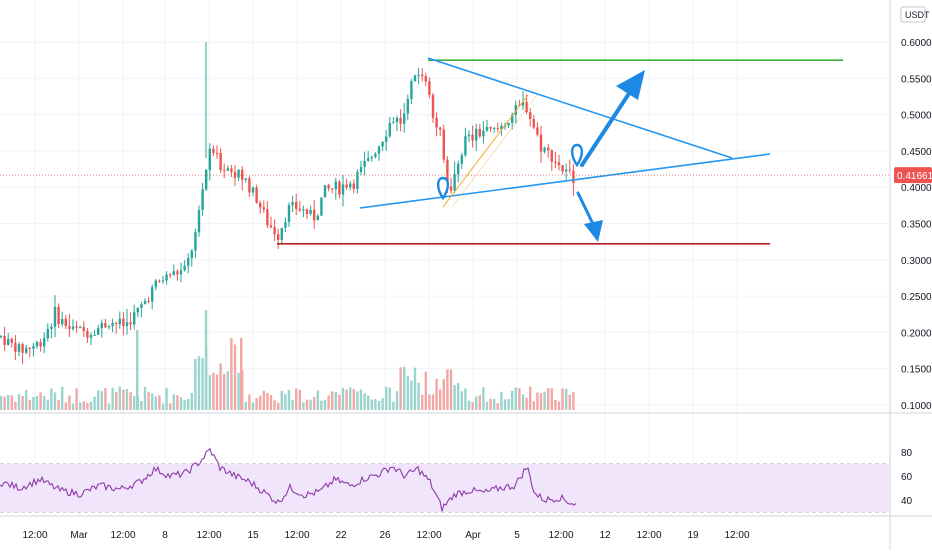 This screenshot has height=555, width=932. What do you see at coordinates (565, 181) in the screenshot?
I see `ascending-trendline` at bounding box center [565, 181].